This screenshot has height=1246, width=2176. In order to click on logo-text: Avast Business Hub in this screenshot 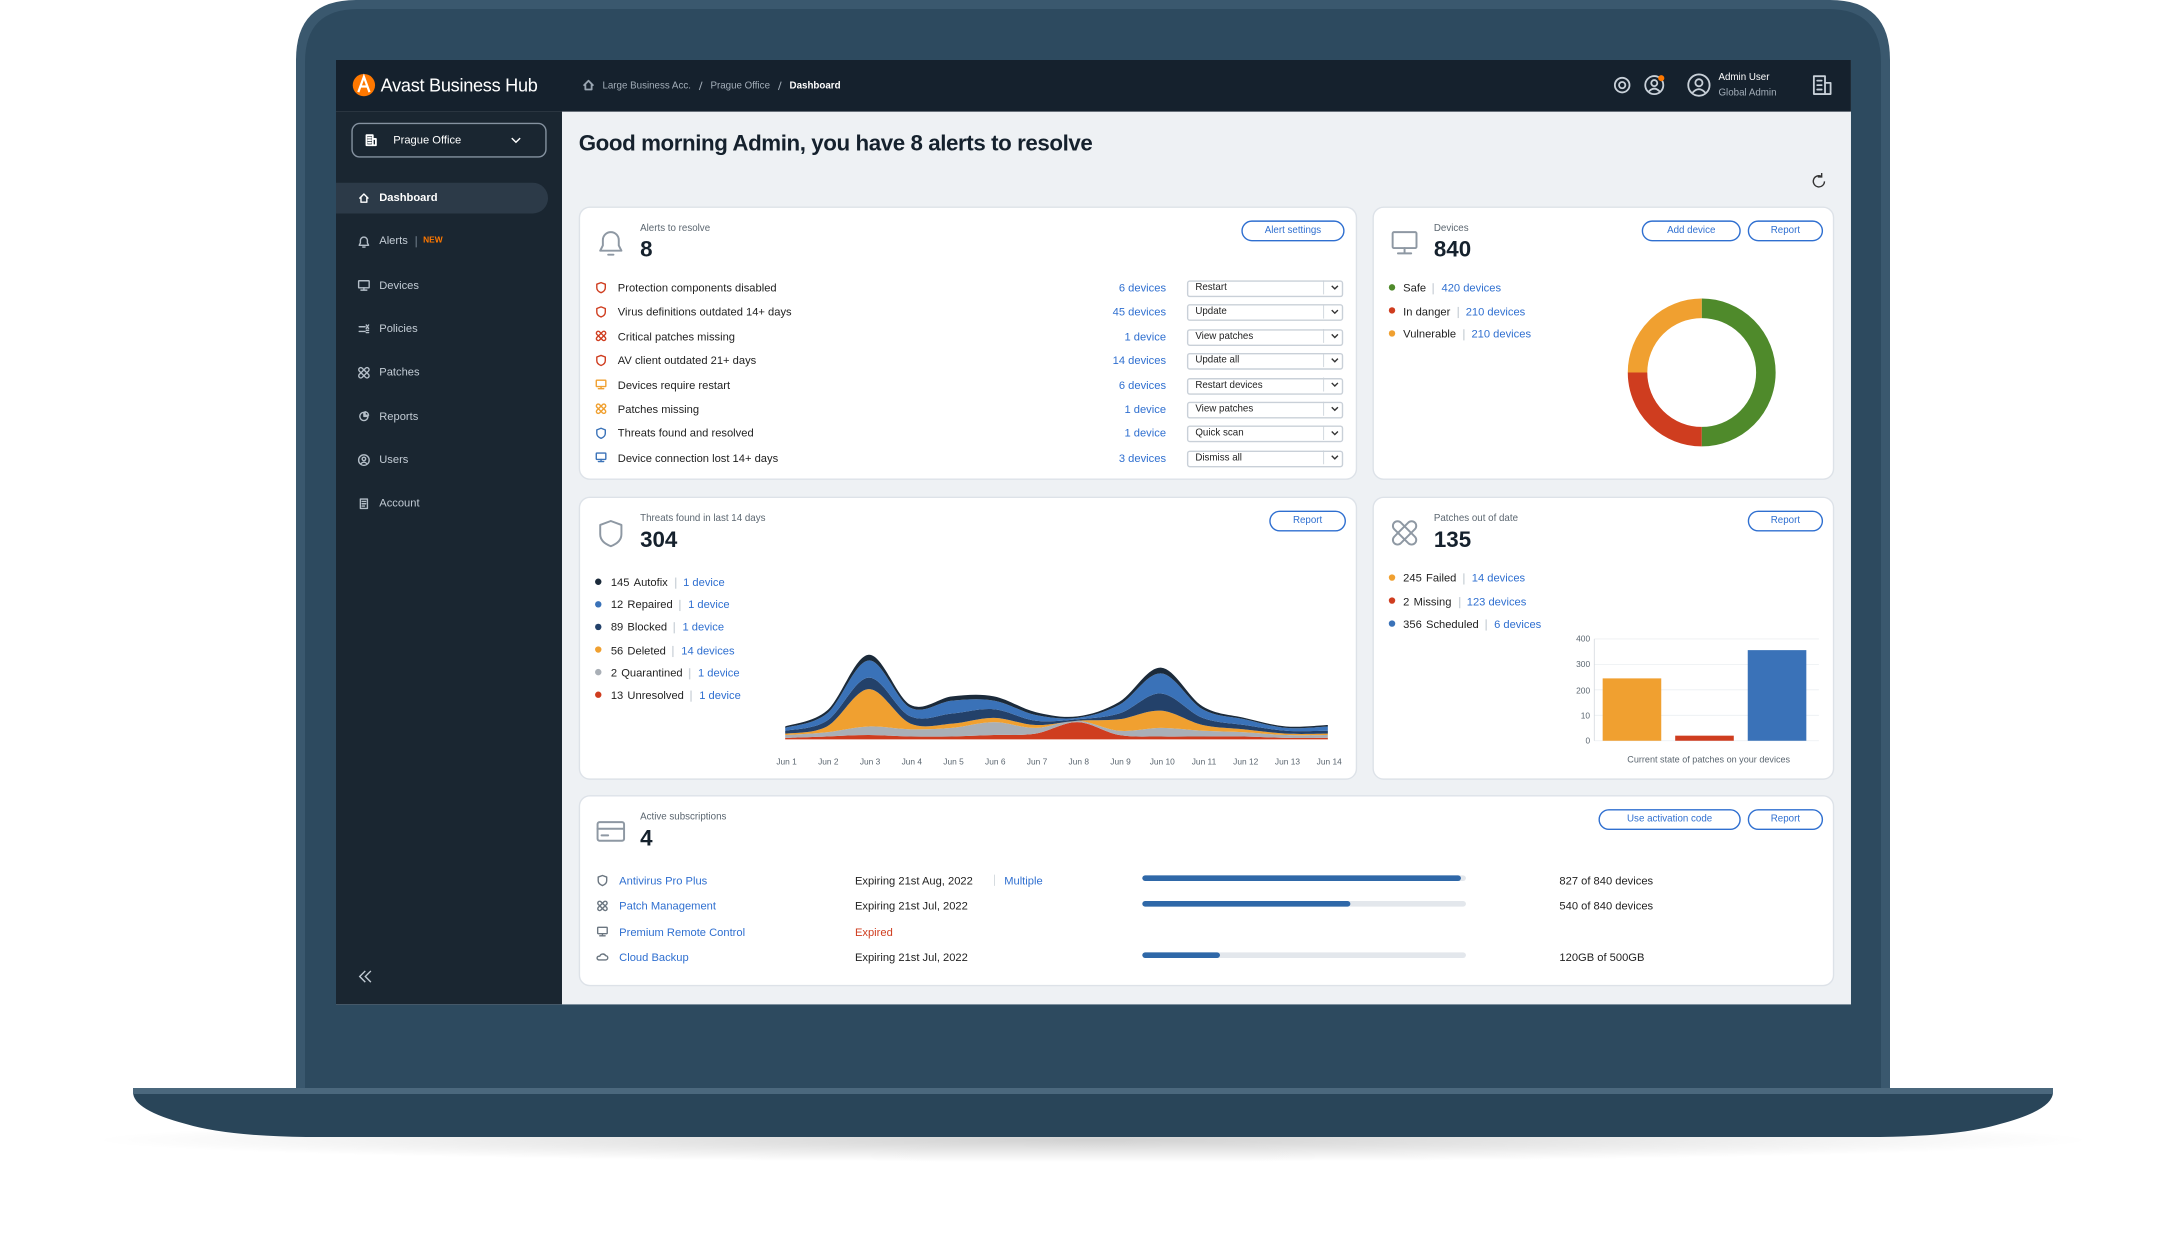, I will do `click(459, 85)`.